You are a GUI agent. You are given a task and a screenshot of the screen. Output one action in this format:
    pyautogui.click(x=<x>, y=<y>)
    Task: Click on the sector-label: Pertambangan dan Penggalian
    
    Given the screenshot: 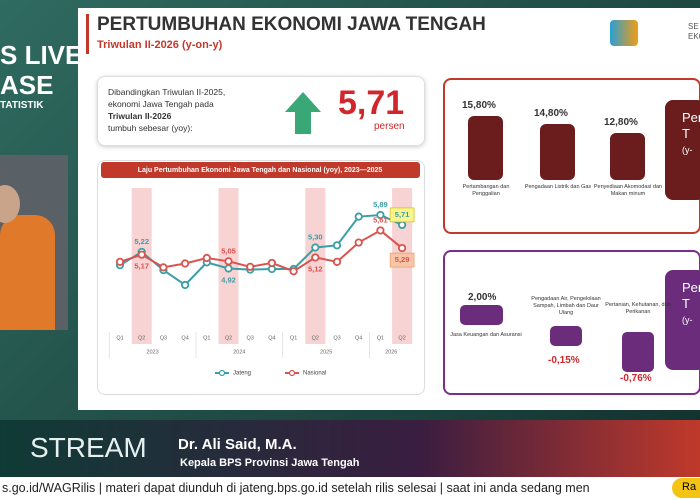 What is the action you would take?
    pyautogui.click(x=486, y=190)
    